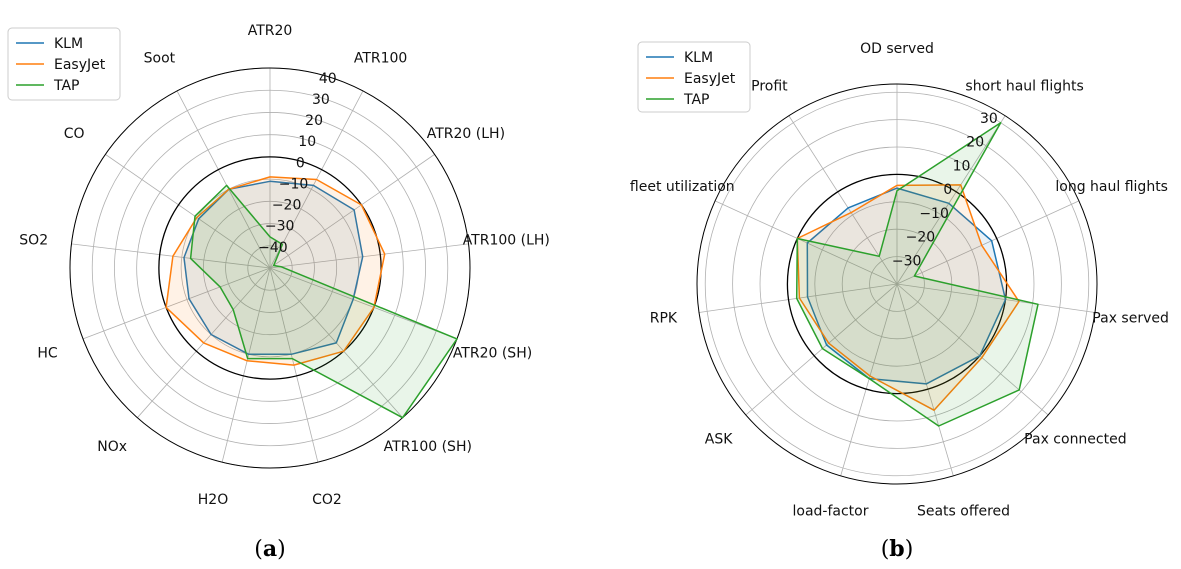  I want to click on category-label: CO, so click(74, 134).